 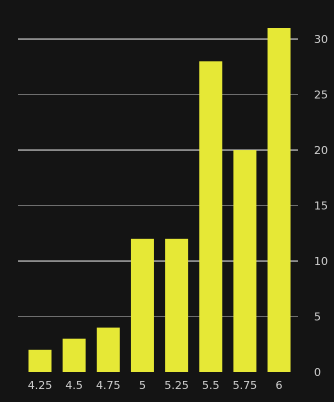 What do you see at coordinates (279, 385) in the screenshot?
I see `x-tick-label-6: 6` at bounding box center [279, 385].